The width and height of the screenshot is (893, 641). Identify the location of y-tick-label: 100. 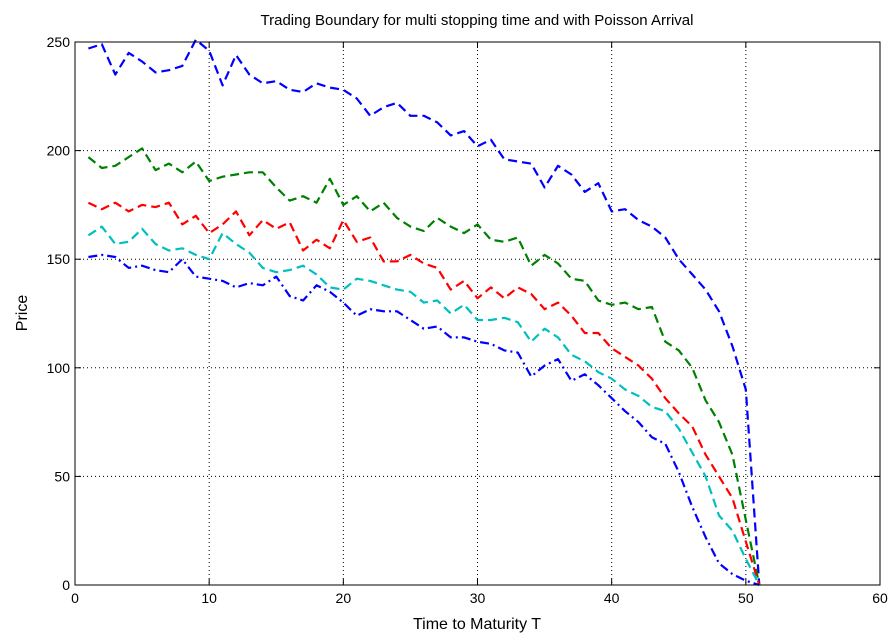
(59, 368).